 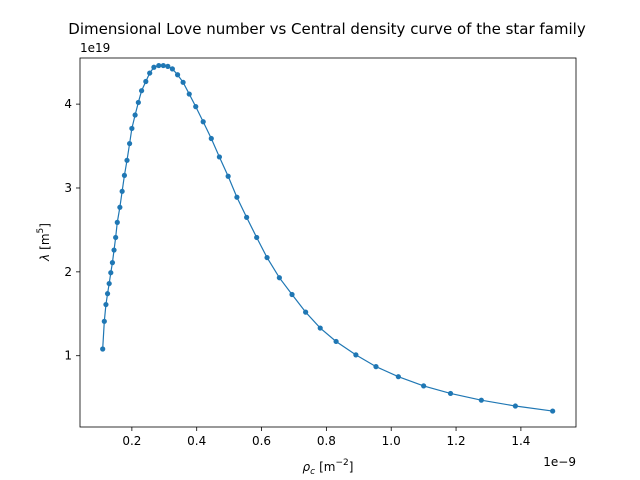 I want to click on x-tick-label: 1.2, so click(x=456, y=441).